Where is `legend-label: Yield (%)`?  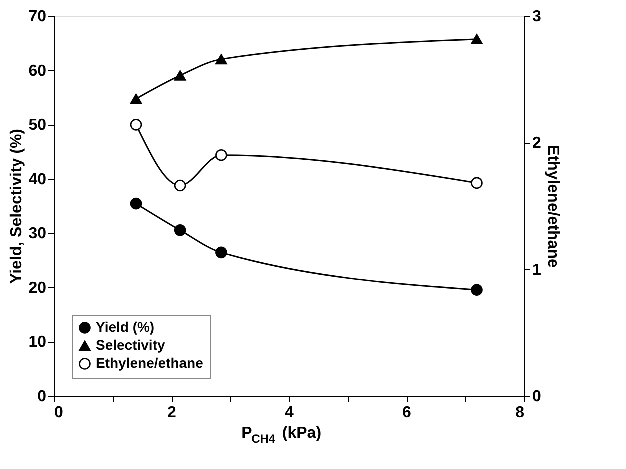
legend-label: Yield (%) is located at coordinates (125, 327).